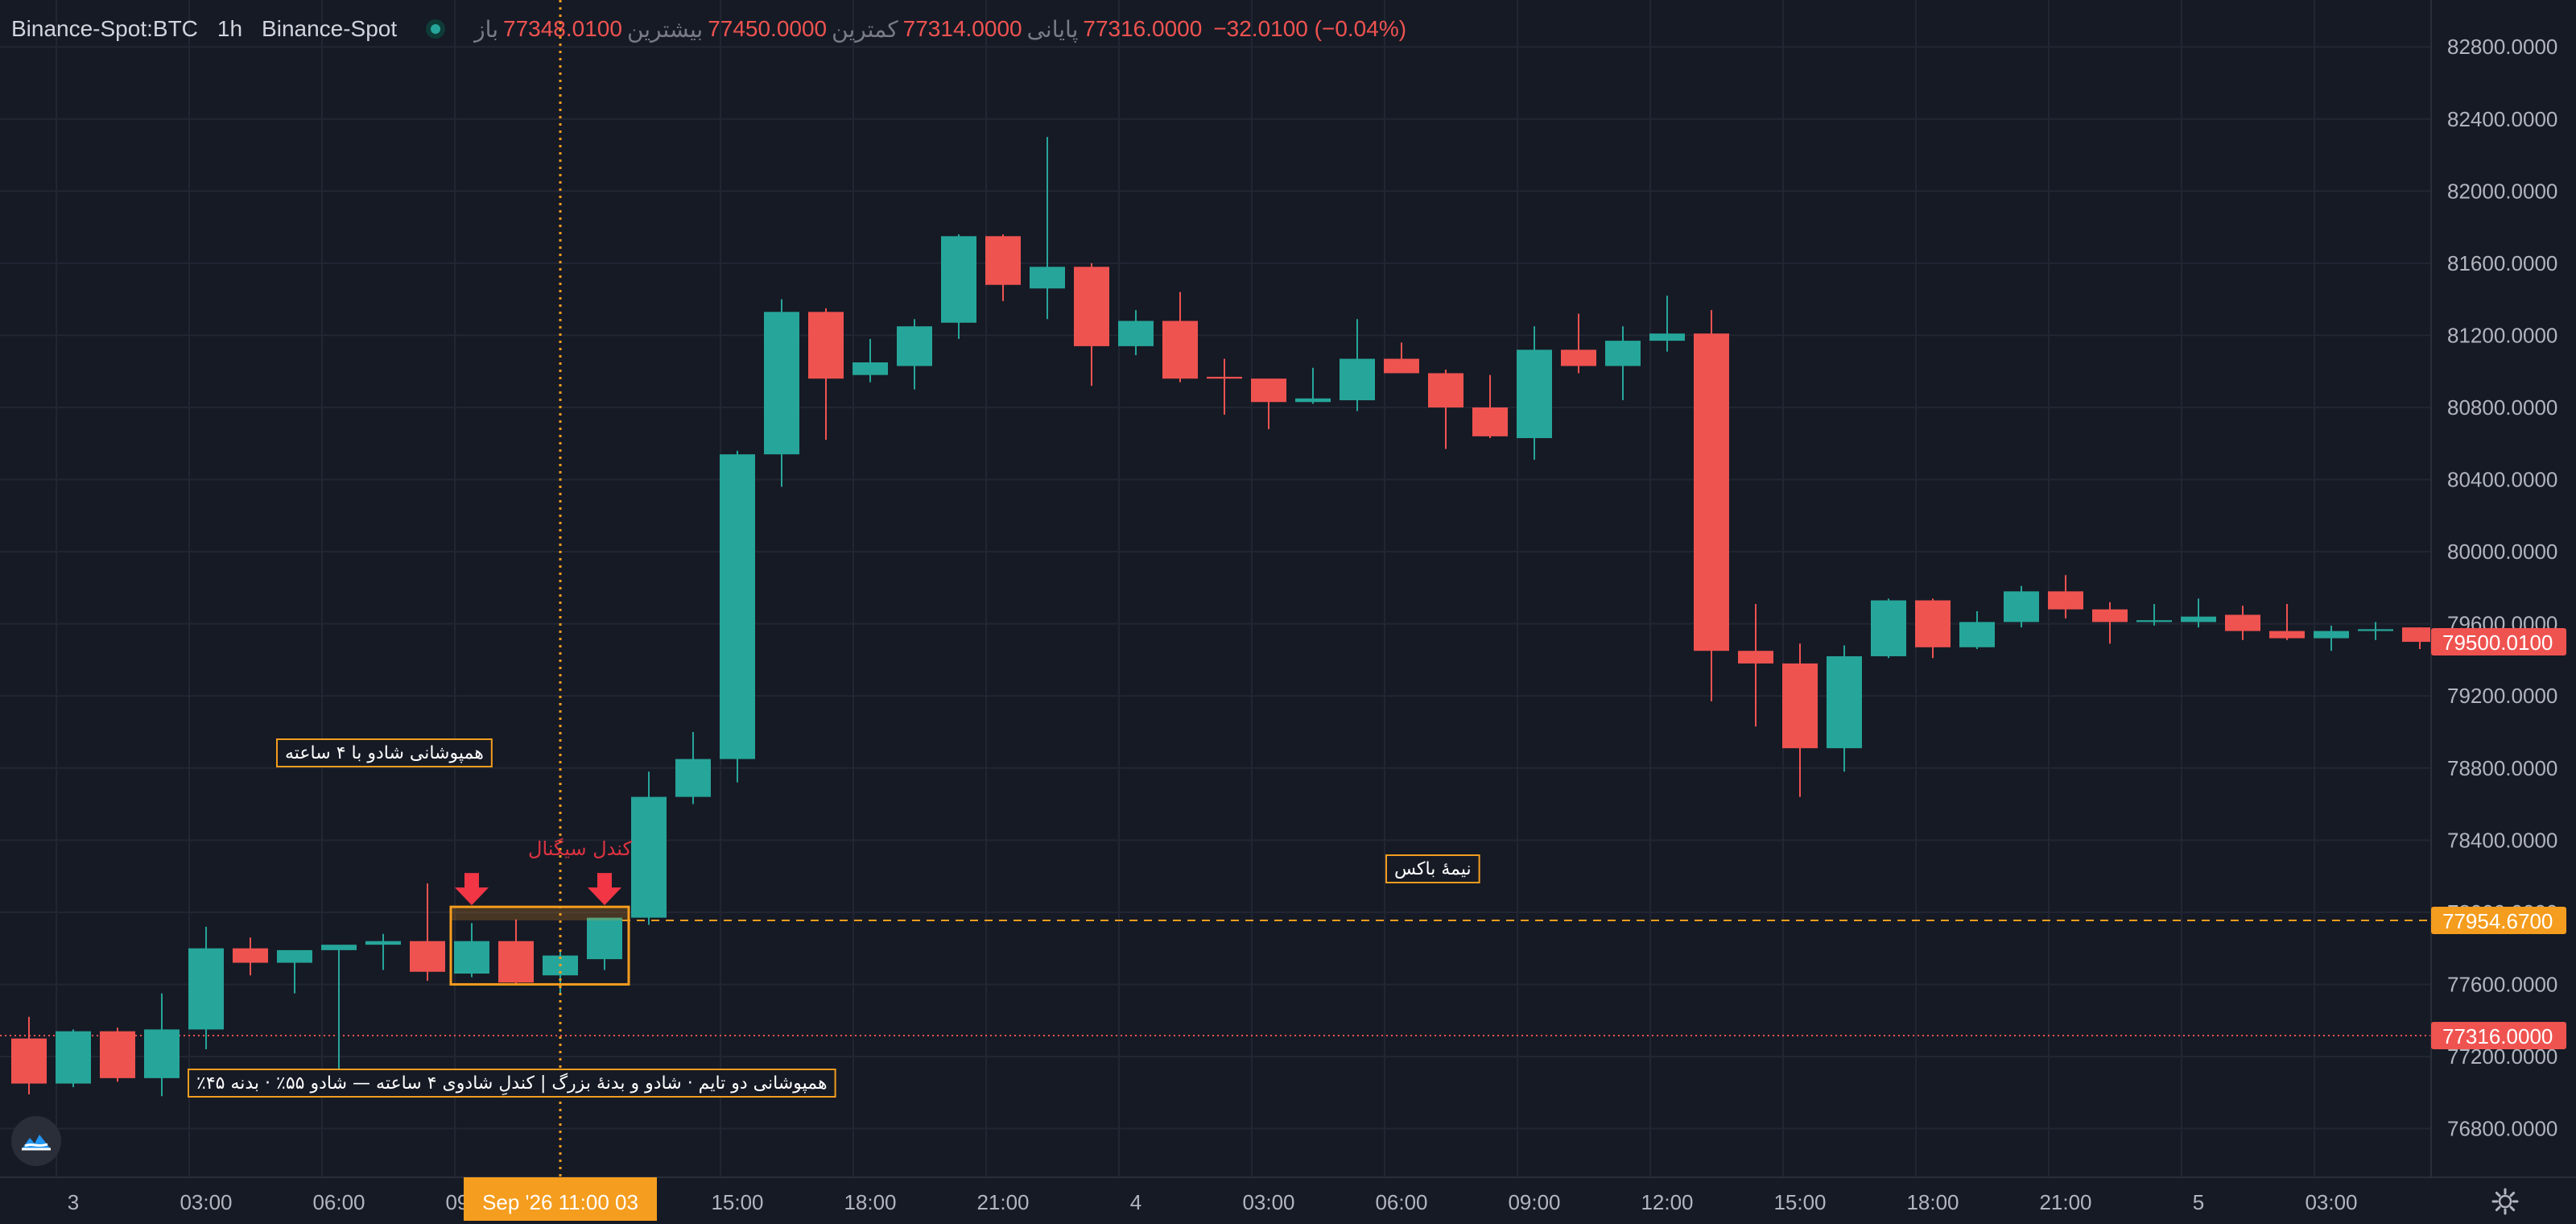 The image size is (2576, 1224). I want to click on price-axis-bg, so click(2503, 612).